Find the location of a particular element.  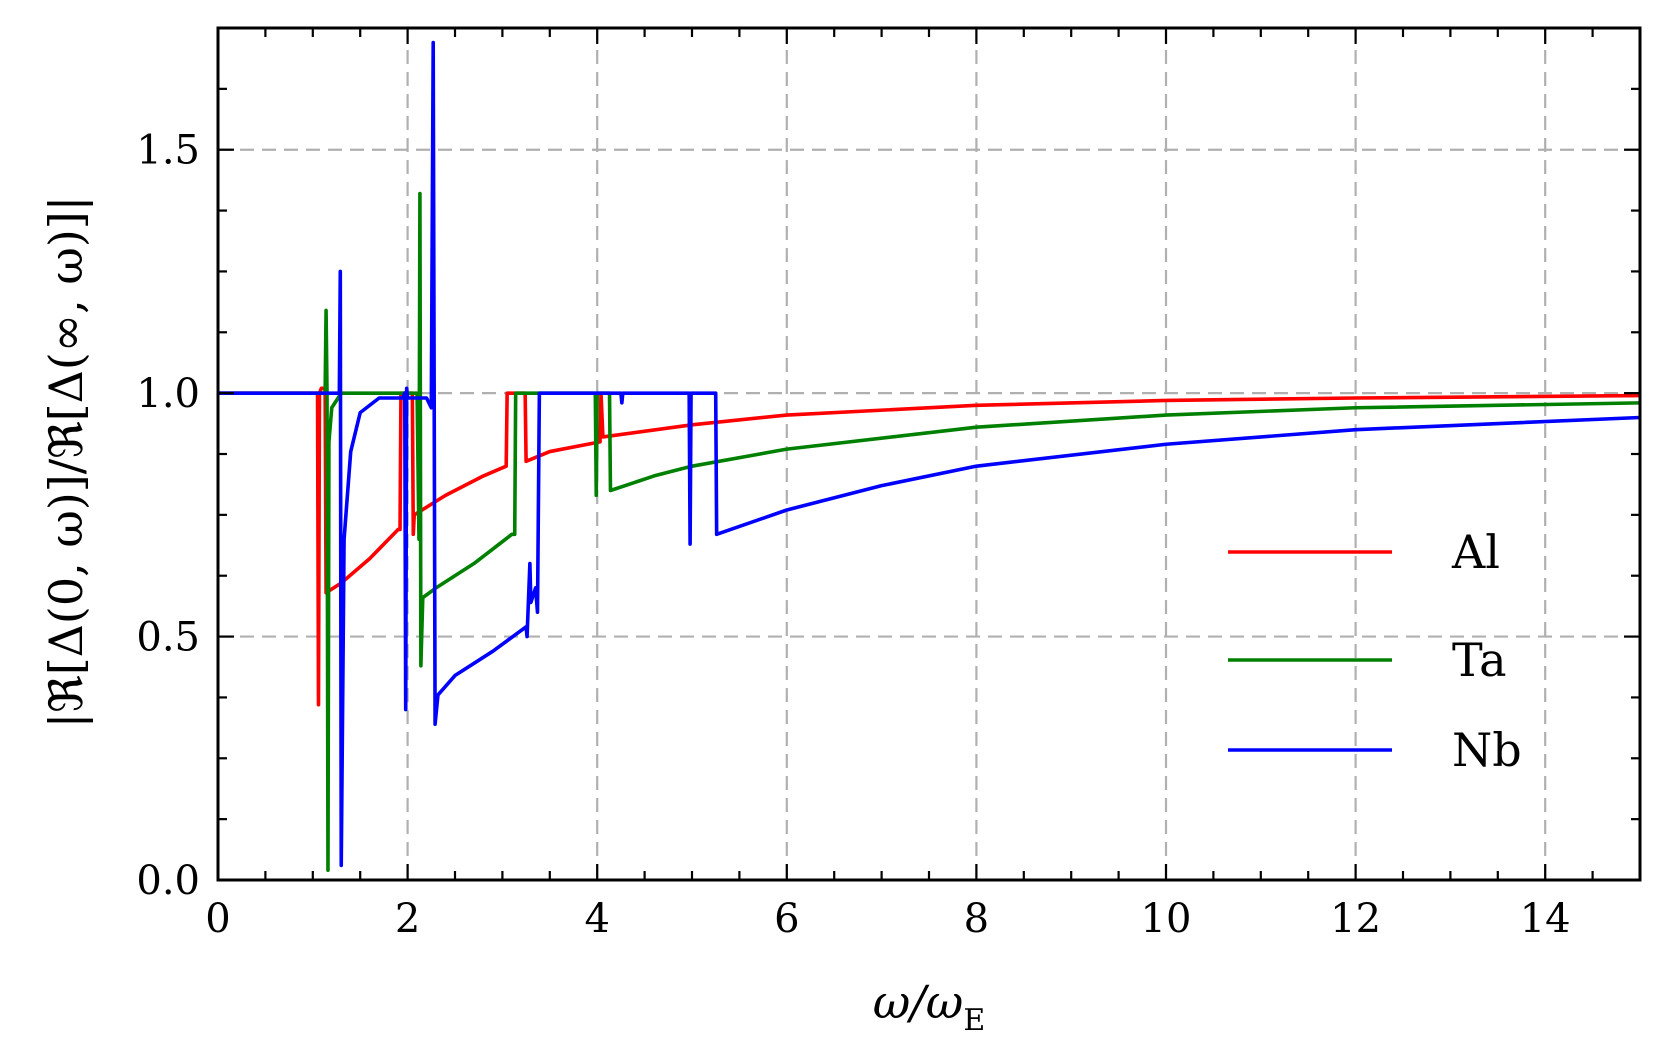

y-tick-label: 0.0 is located at coordinates (168, 881).